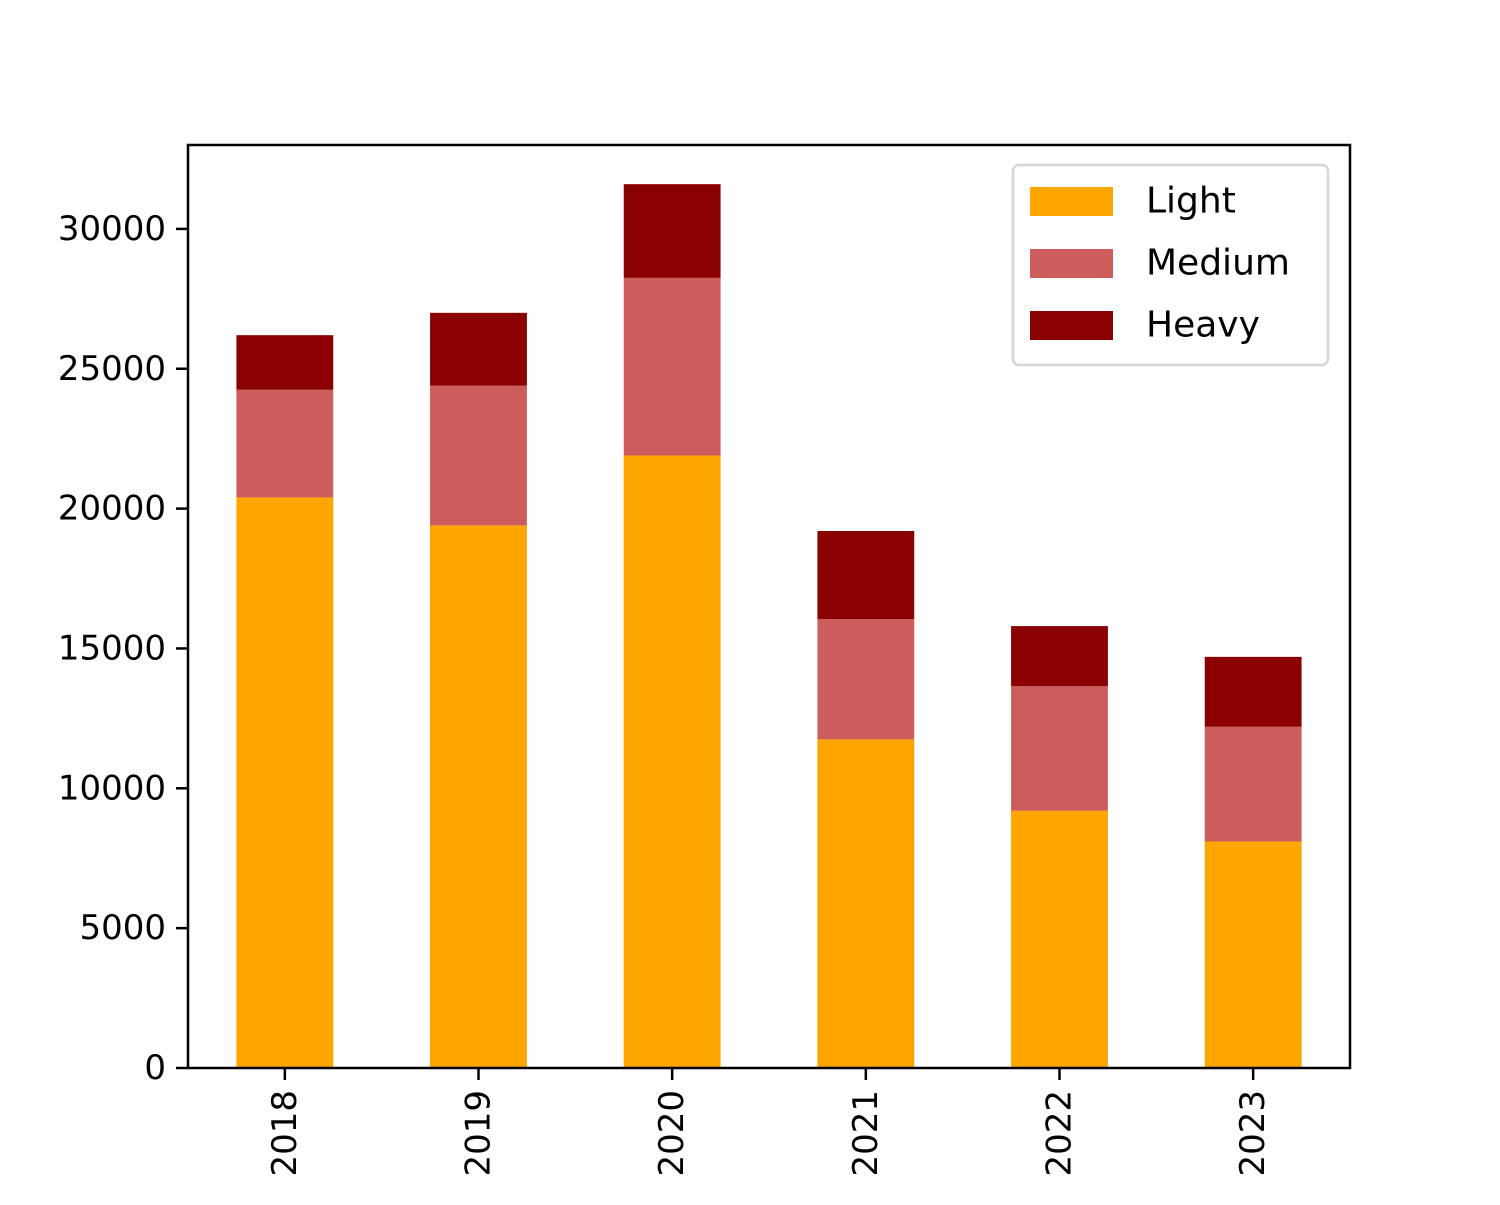 Image resolution: width=1500 pixels, height=1205 pixels. Describe the element at coordinates (122, 928) in the screenshot. I see `y-tick-label: 5000` at that location.